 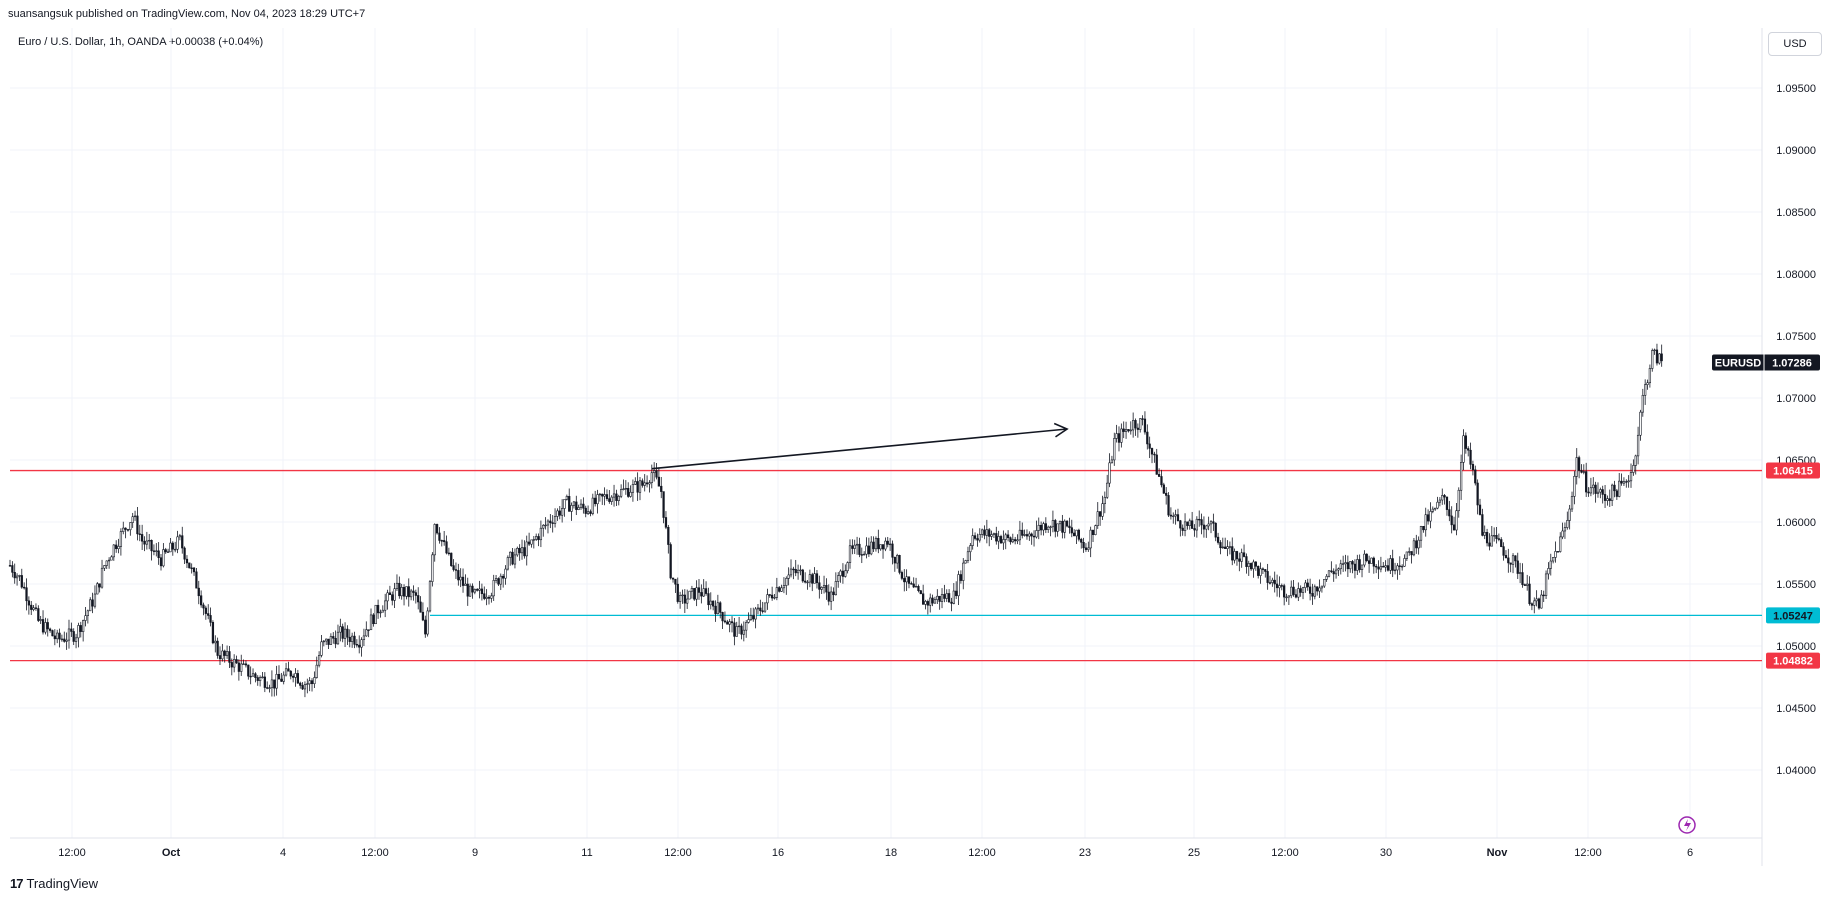 What do you see at coordinates (1690, 853) in the screenshot?
I see `x-tick-label: 6` at bounding box center [1690, 853].